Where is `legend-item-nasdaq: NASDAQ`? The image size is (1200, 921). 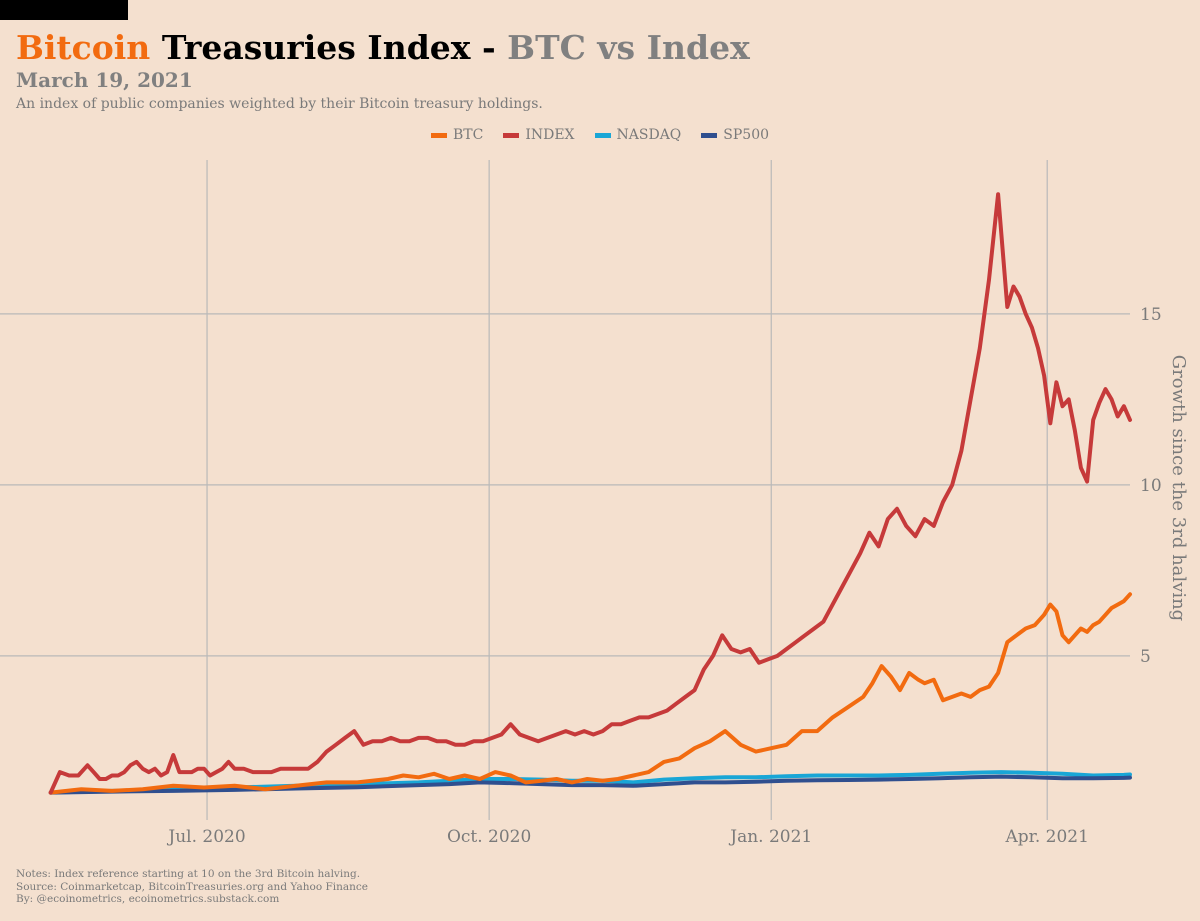
legend-item-nasdaq: NASDAQ is located at coordinates (638, 135).